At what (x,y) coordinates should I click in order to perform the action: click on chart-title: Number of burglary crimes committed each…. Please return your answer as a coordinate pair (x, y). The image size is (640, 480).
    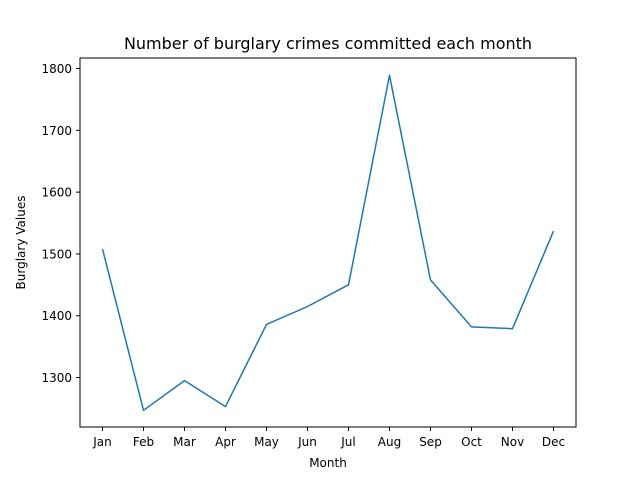
    Looking at the image, I should click on (328, 43).